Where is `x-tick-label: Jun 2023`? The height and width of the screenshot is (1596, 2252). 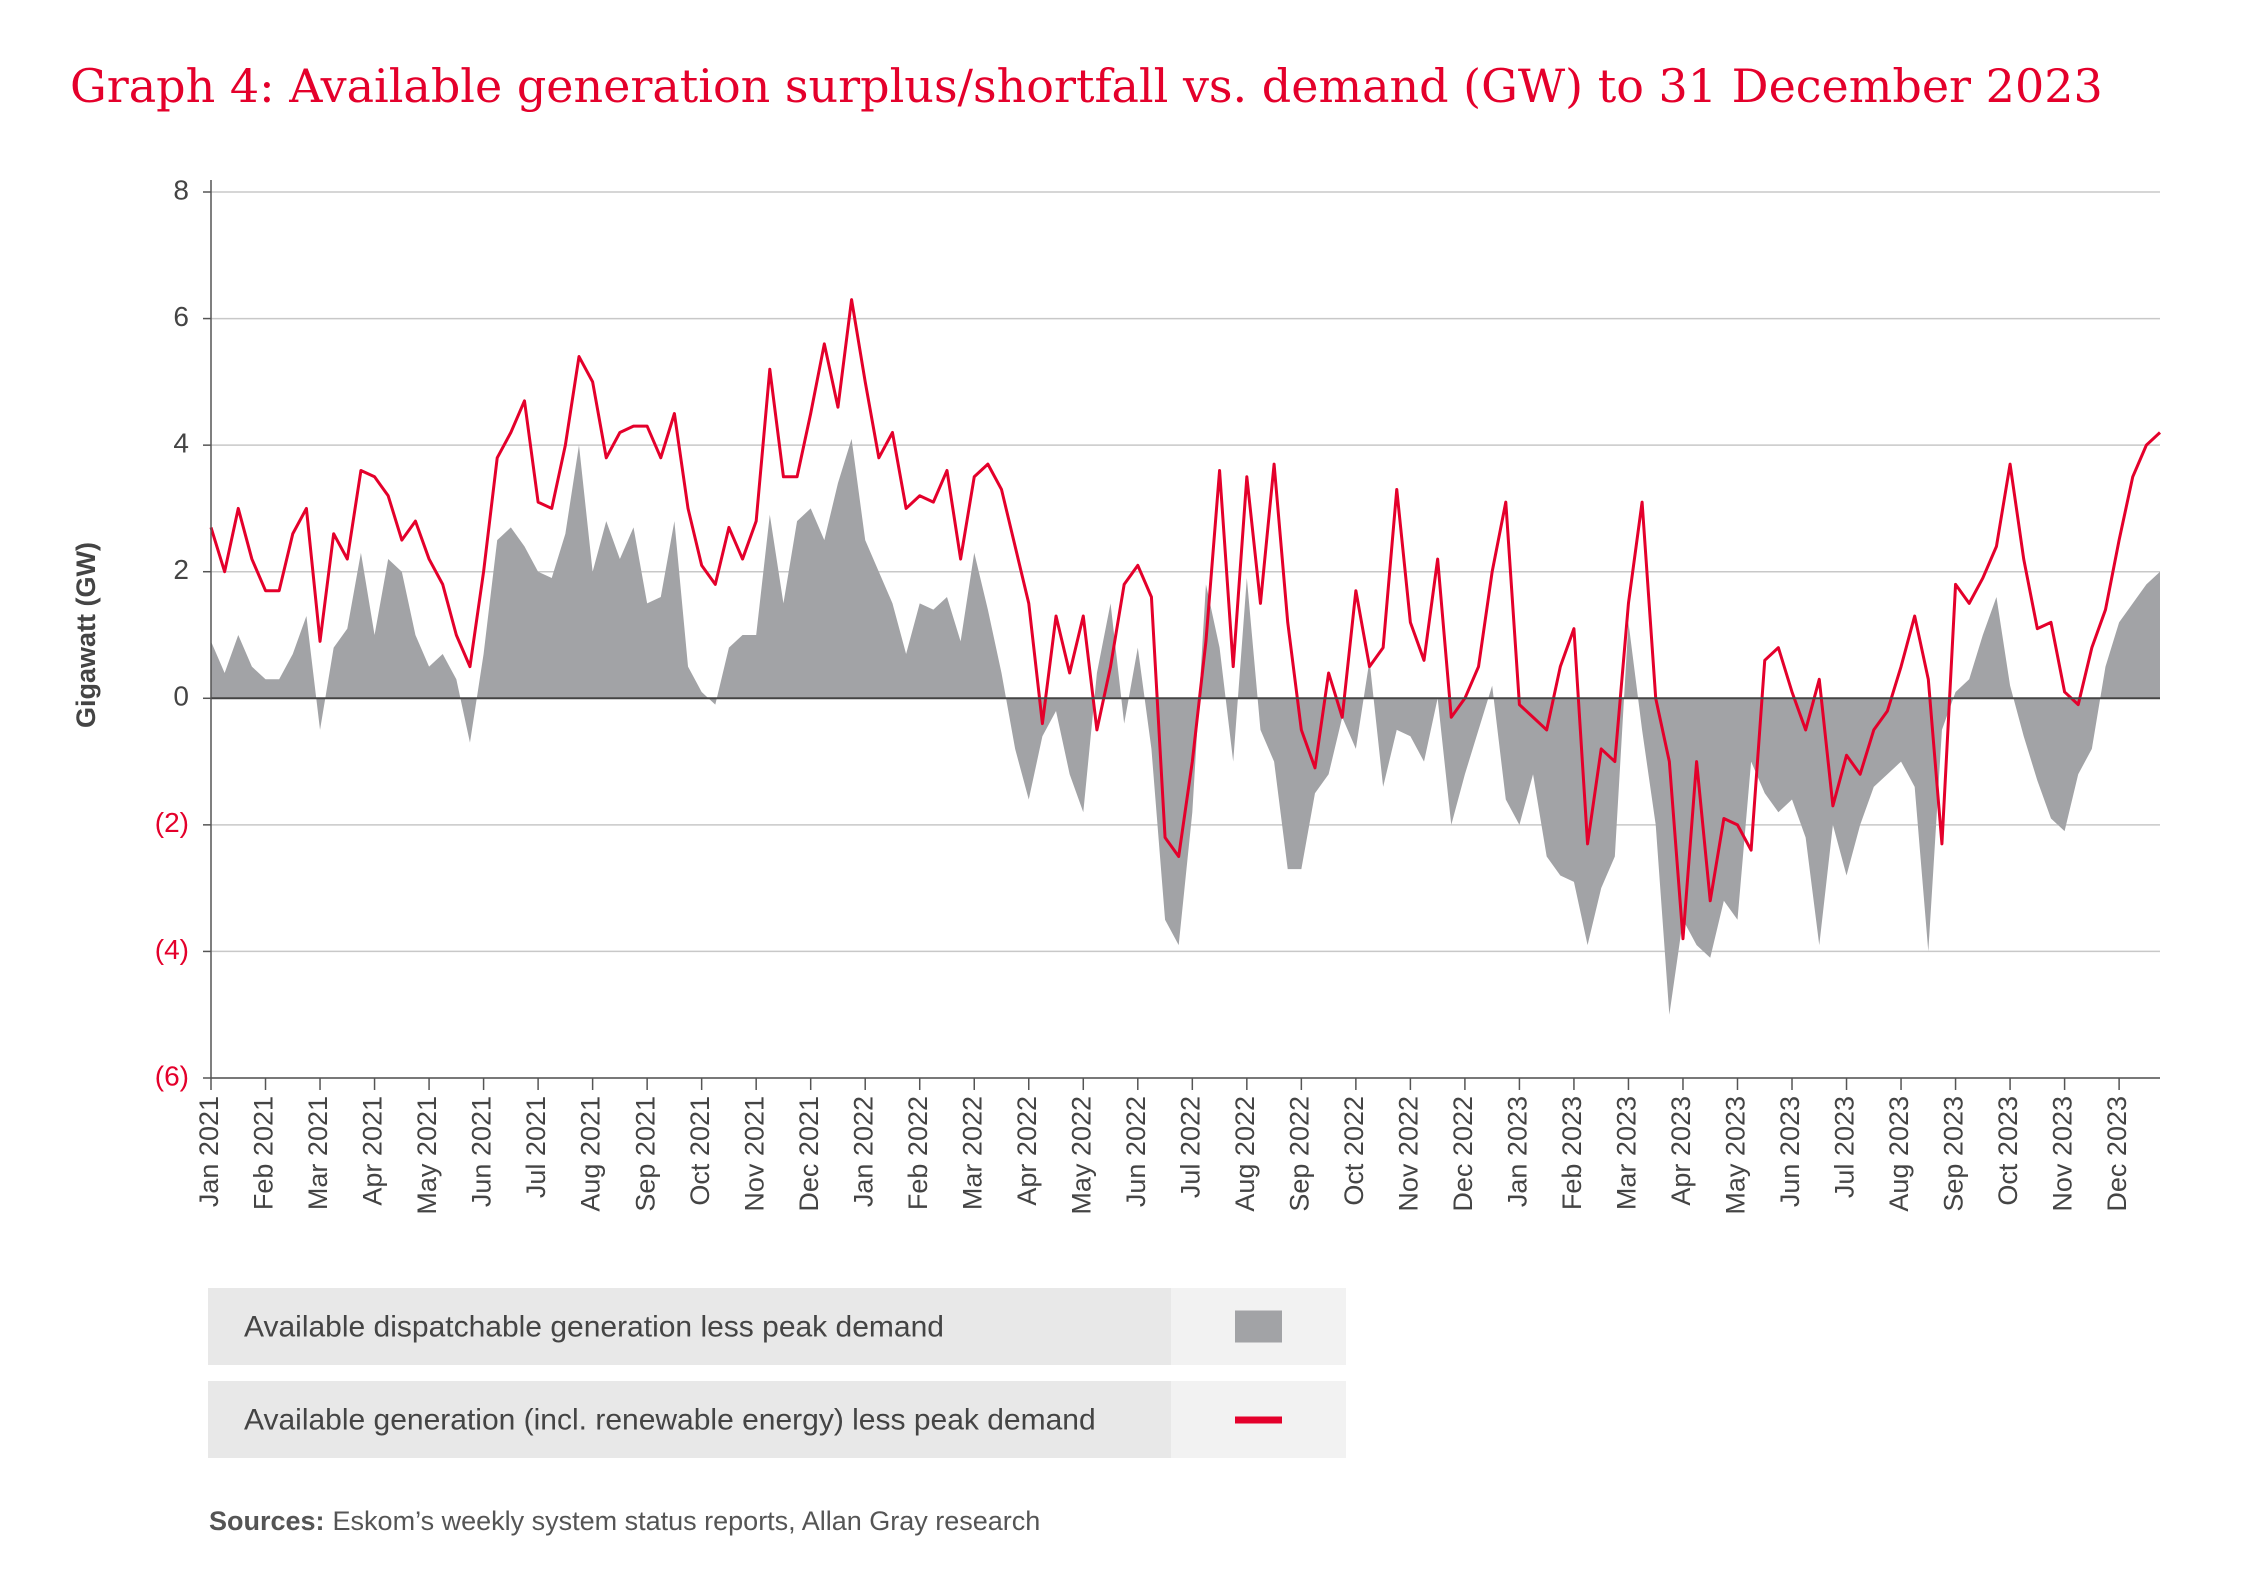 x-tick-label: Jun 2023 is located at coordinates (1790, 1151).